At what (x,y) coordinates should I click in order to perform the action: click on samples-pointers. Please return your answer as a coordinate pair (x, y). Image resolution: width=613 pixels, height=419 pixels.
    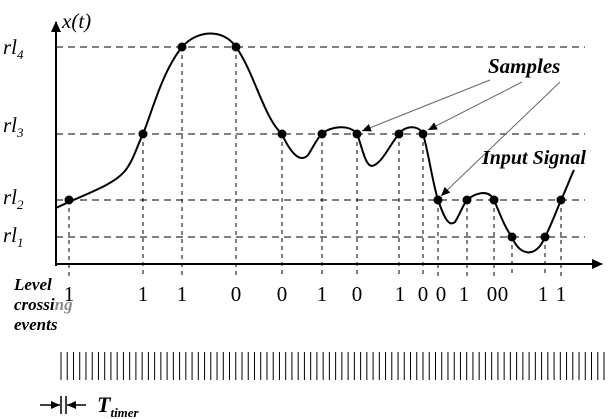
    Looking at the image, I should click on (461, 138).